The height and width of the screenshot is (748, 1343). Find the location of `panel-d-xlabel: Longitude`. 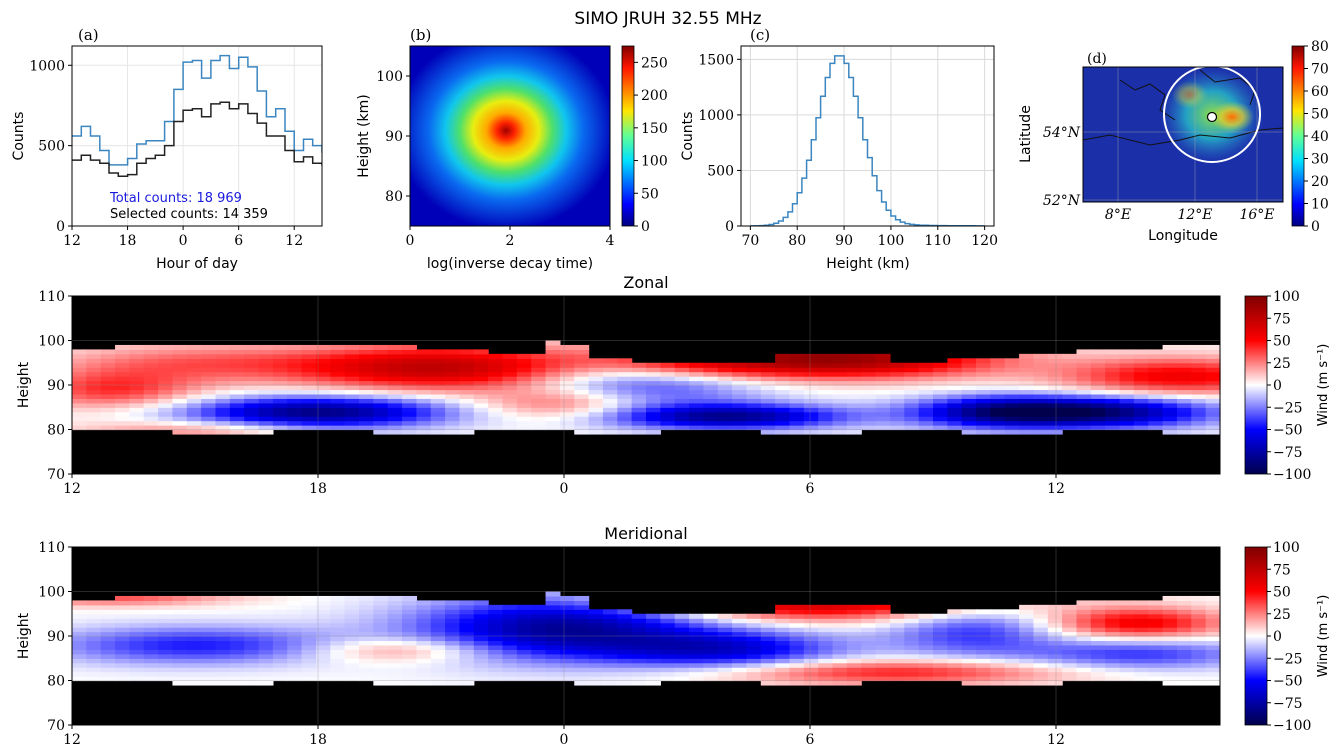

panel-d-xlabel: Longitude is located at coordinates (1183, 236).